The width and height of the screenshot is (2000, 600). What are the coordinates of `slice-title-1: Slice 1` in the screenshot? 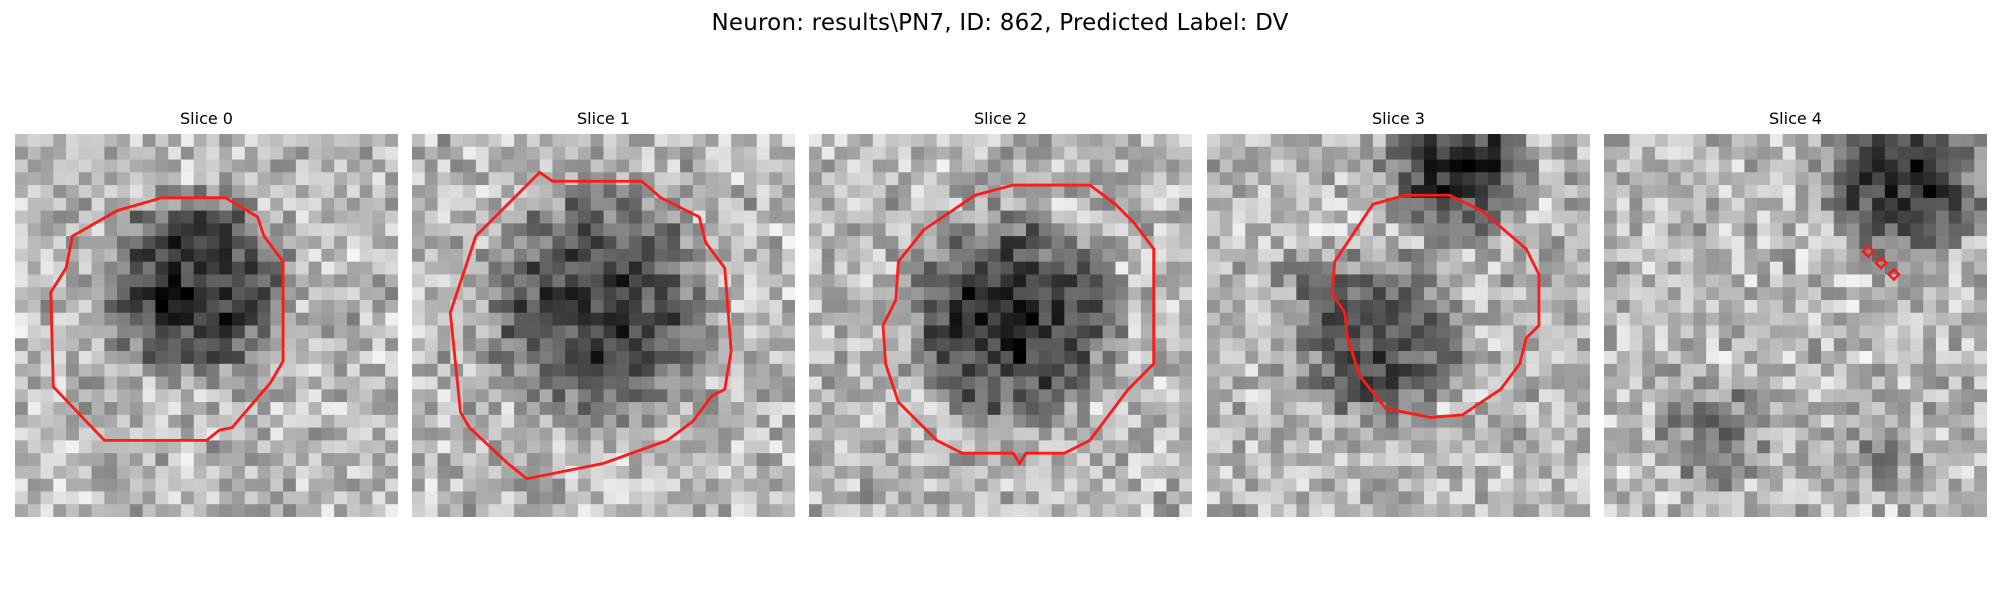 It's located at (603, 118).